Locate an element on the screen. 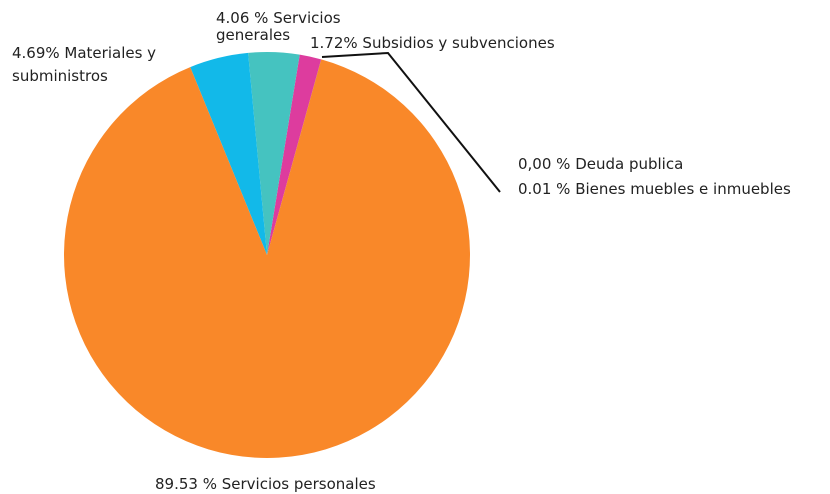 The height and width of the screenshot is (494, 830). slice-label: 1.72% Subsidios y subvenciones is located at coordinates (432, 43).